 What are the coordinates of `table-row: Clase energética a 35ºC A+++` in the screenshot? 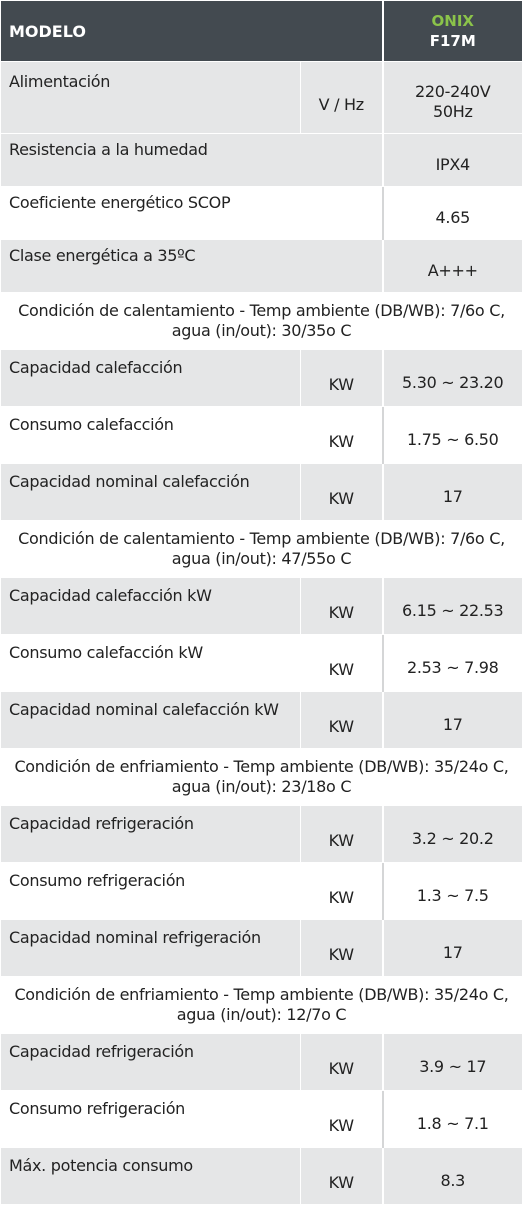 It's located at (261, 266).